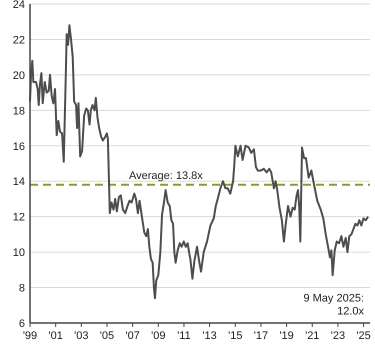 The height and width of the screenshot is (345, 375). What do you see at coordinates (18, 76) in the screenshot?
I see `y-tick-label: 20` at bounding box center [18, 76].